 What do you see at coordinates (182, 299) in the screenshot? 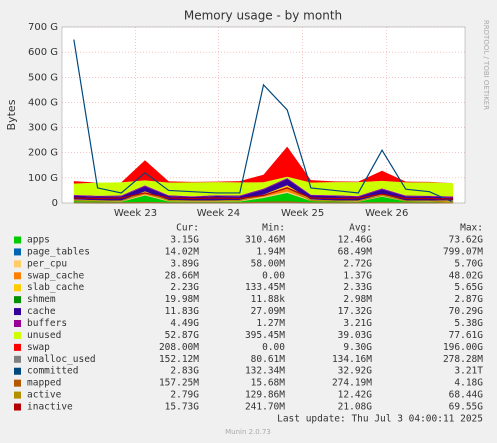
I see `legend-stat: 19.98M` at bounding box center [182, 299].